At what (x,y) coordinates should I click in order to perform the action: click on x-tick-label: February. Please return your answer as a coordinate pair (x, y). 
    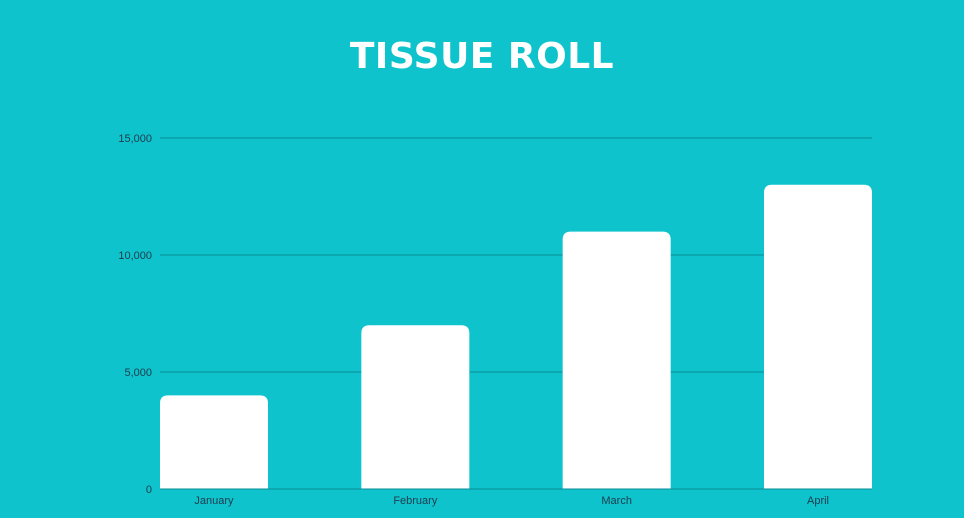
    Looking at the image, I should click on (415, 501).